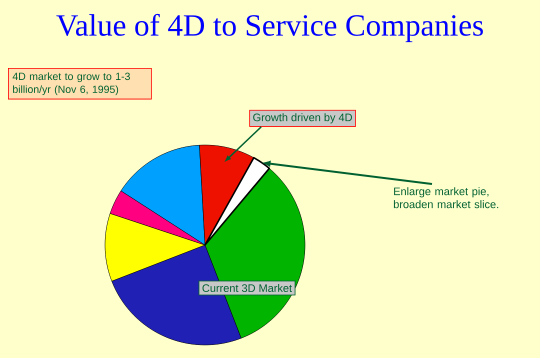  What do you see at coordinates (269, 28) in the screenshot?
I see `chart-title: Value of 4D to Service Companies` at bounding box center [269, 28].